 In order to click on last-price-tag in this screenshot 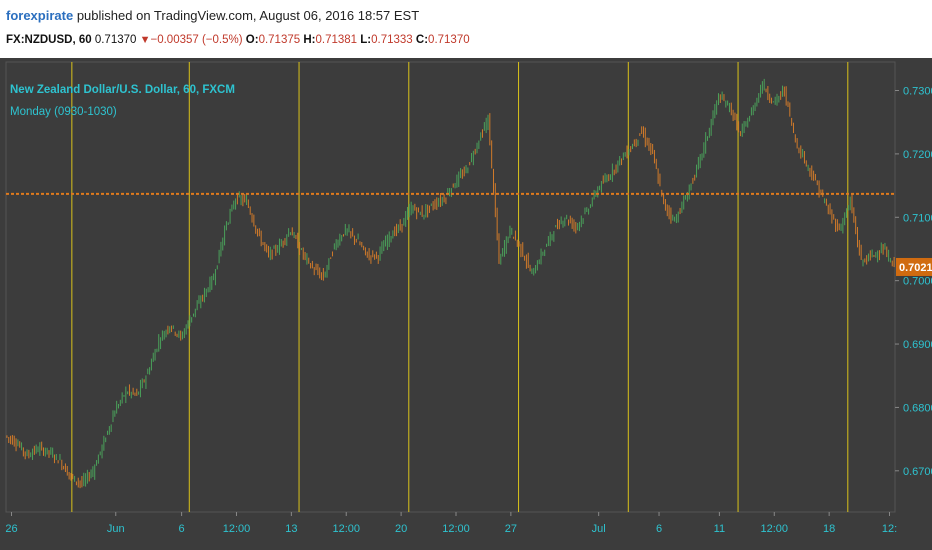, I will do `click(914, 266)`.